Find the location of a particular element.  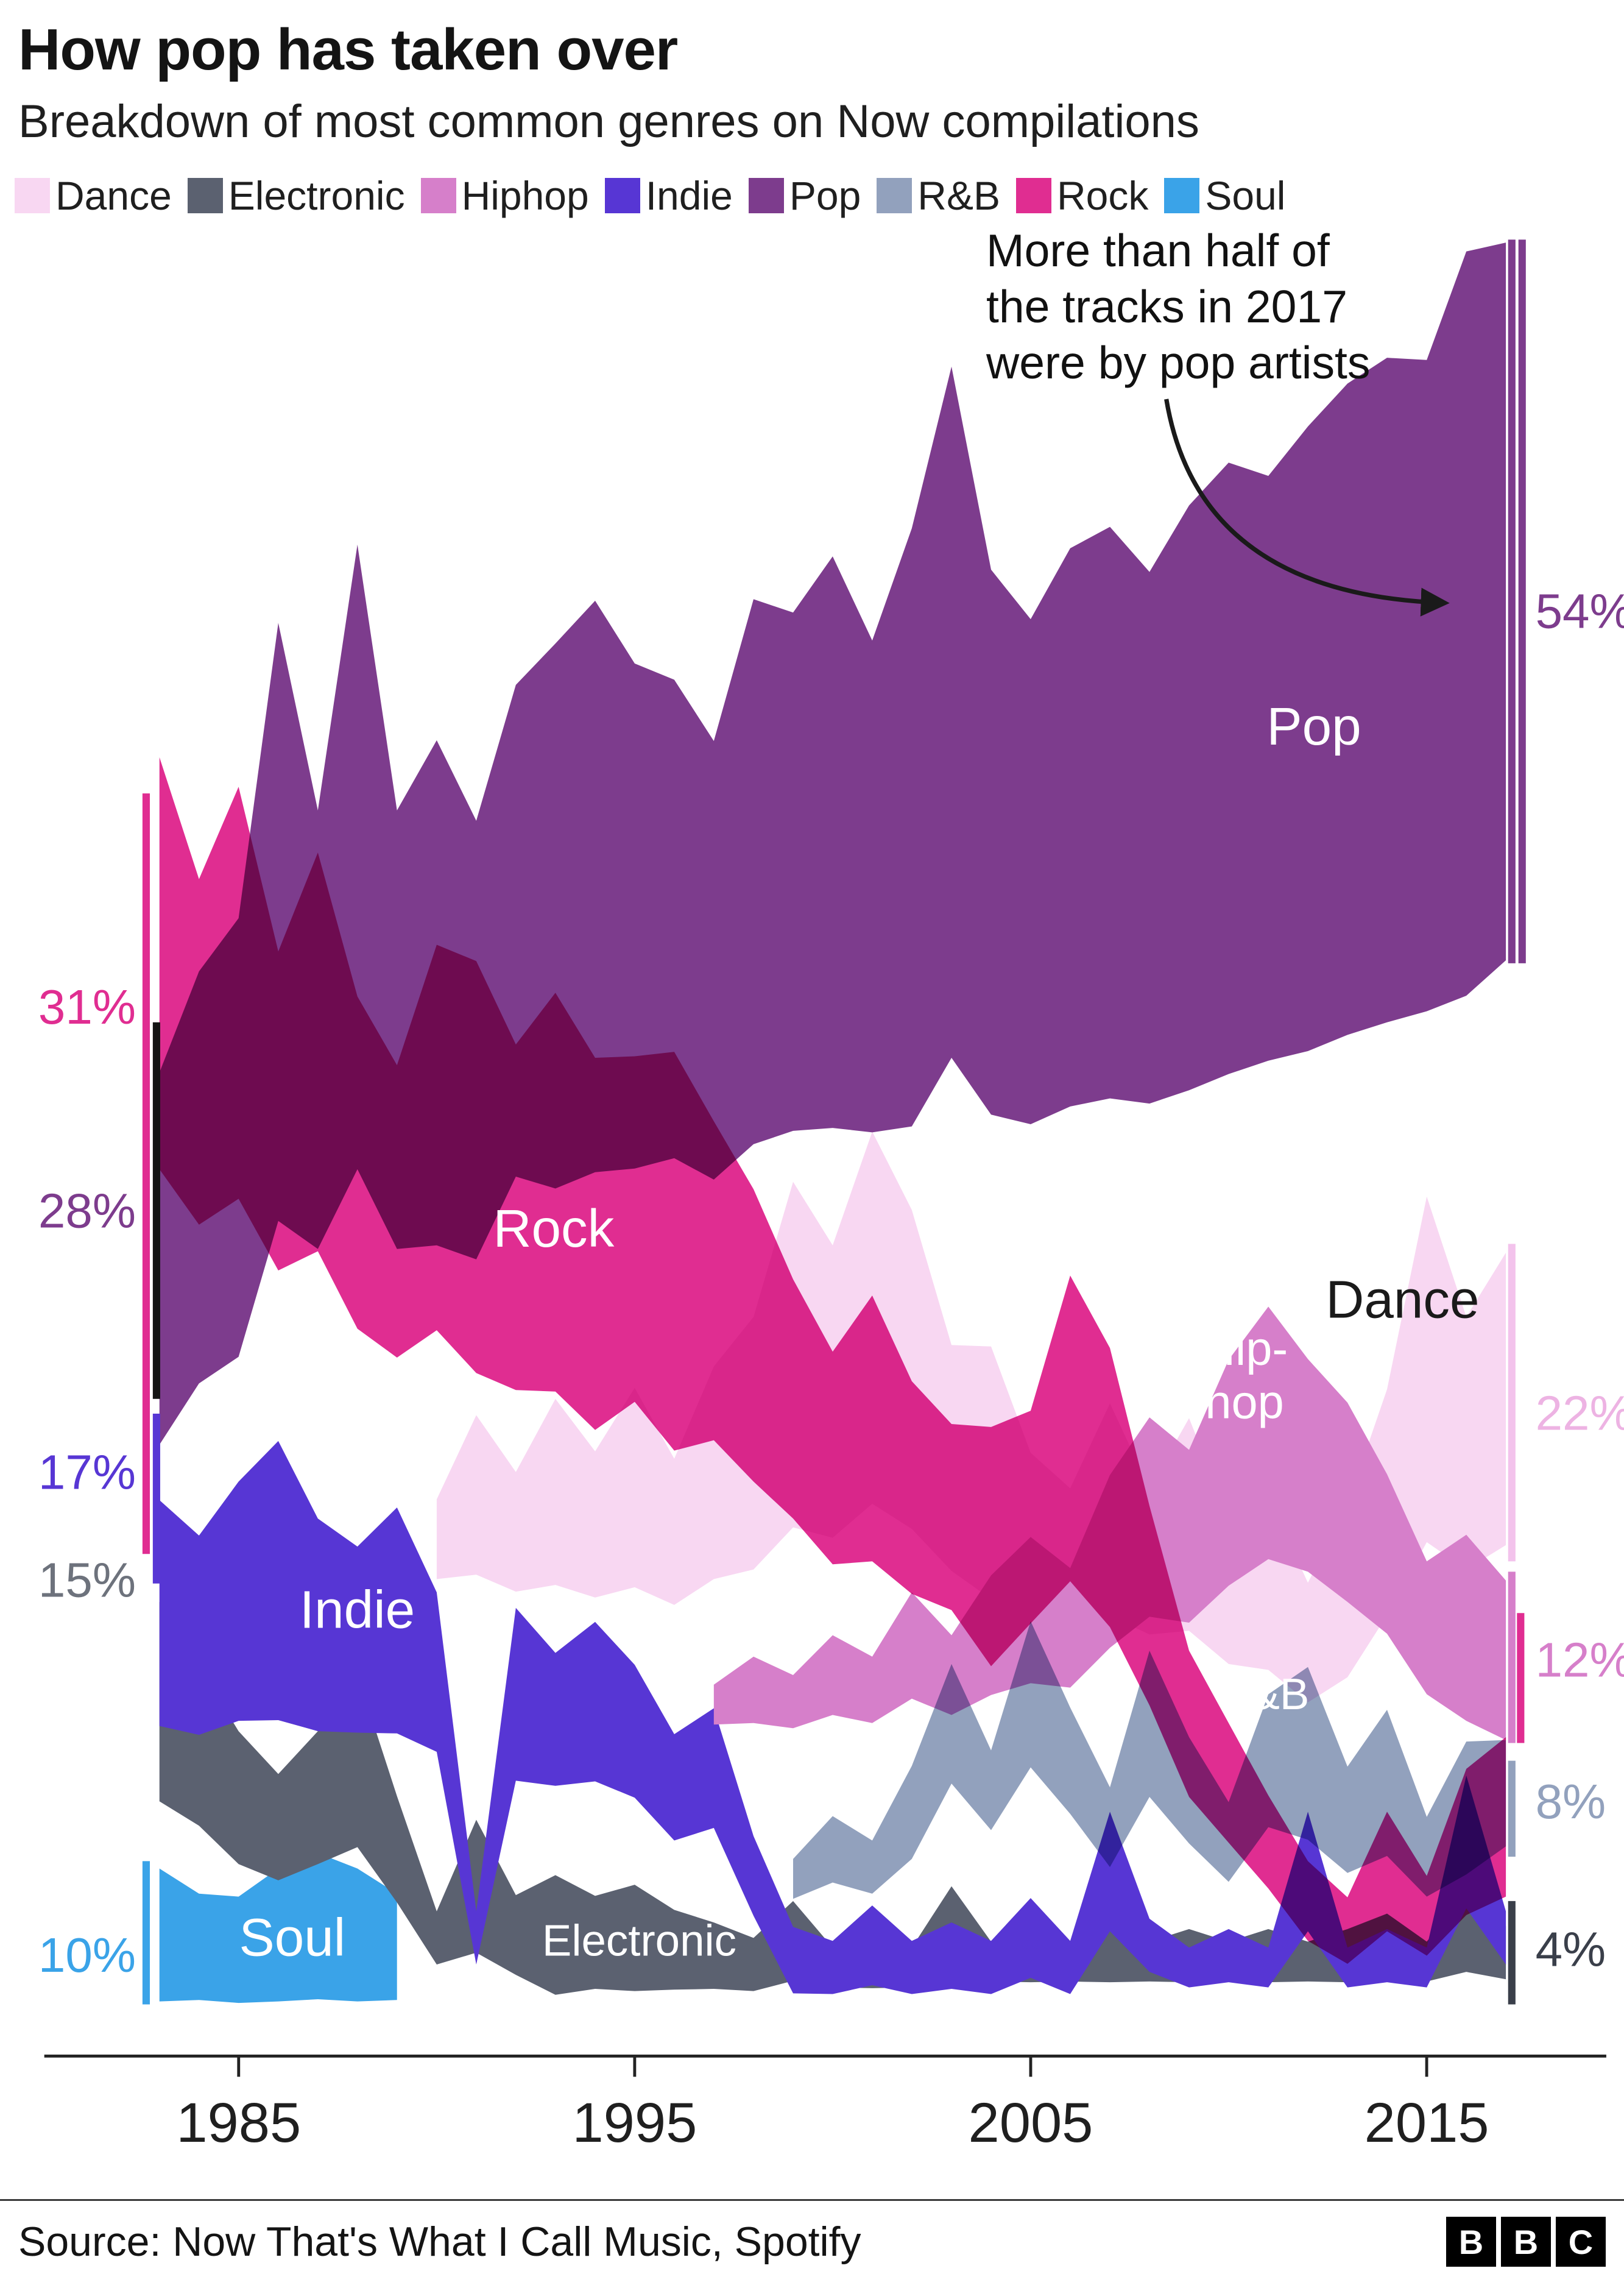

area-electronic is located at coordinates (832, 1798).